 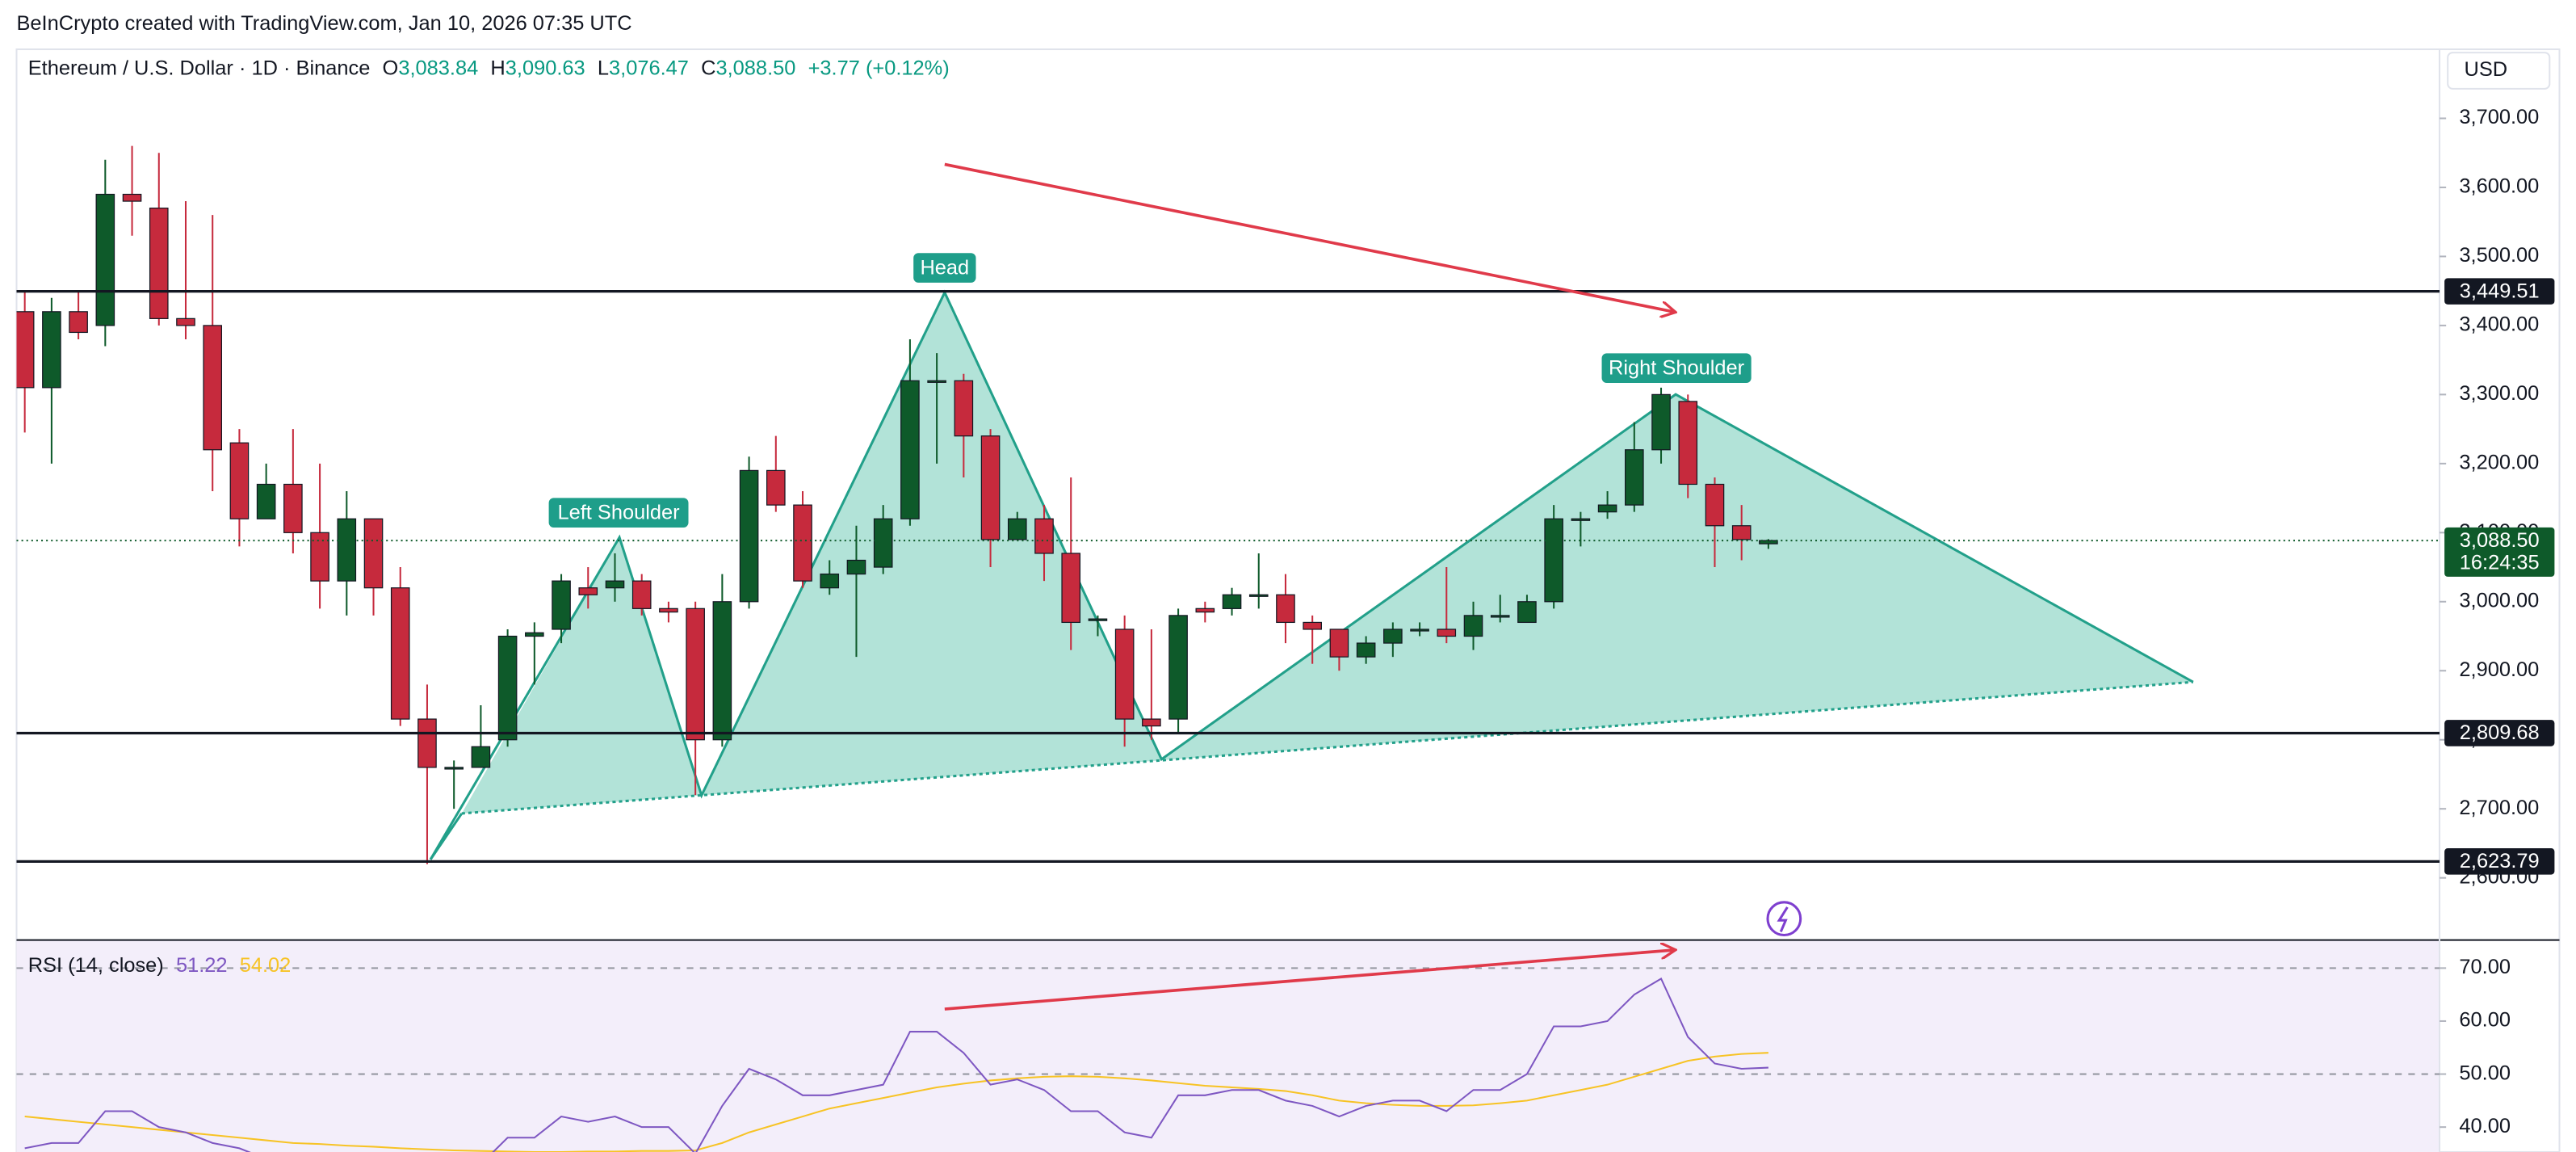 I want to click on y-tick-label: 3,200.00, so click(x=2499, y=463).